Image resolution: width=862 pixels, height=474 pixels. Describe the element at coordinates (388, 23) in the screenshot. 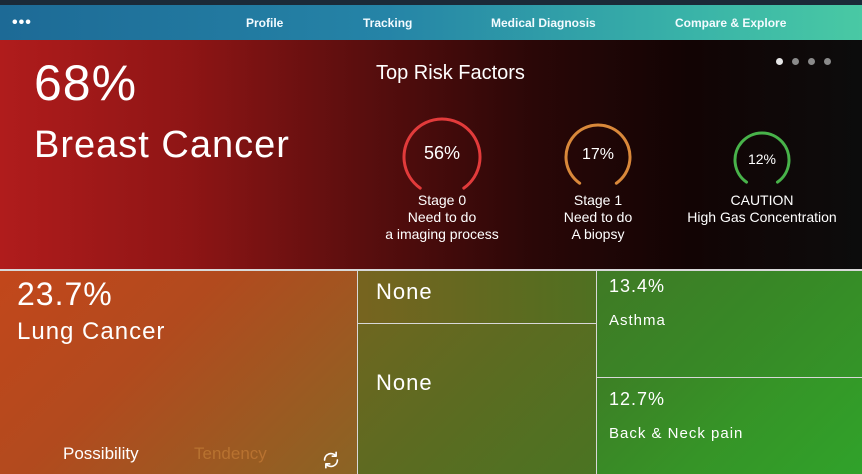

I see `nav-tab-tracking: Tracking` at that location.